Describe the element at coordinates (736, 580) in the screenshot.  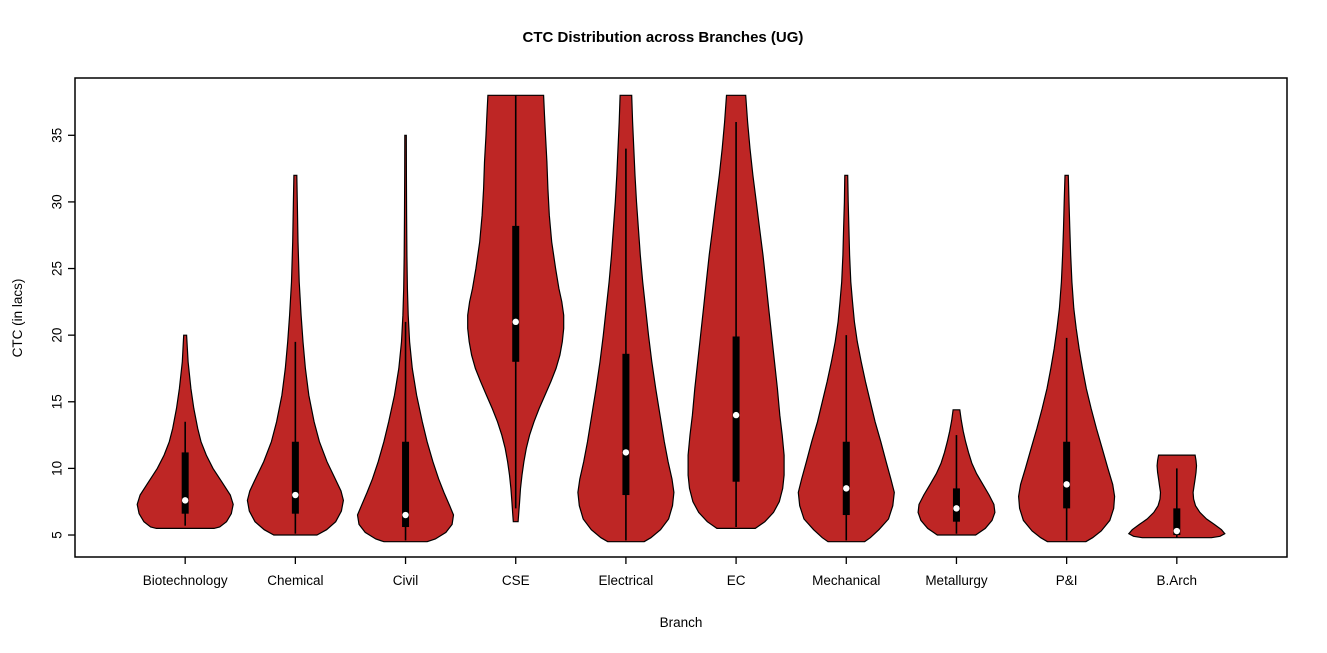
I see `x-tick-label: EC` at that location.